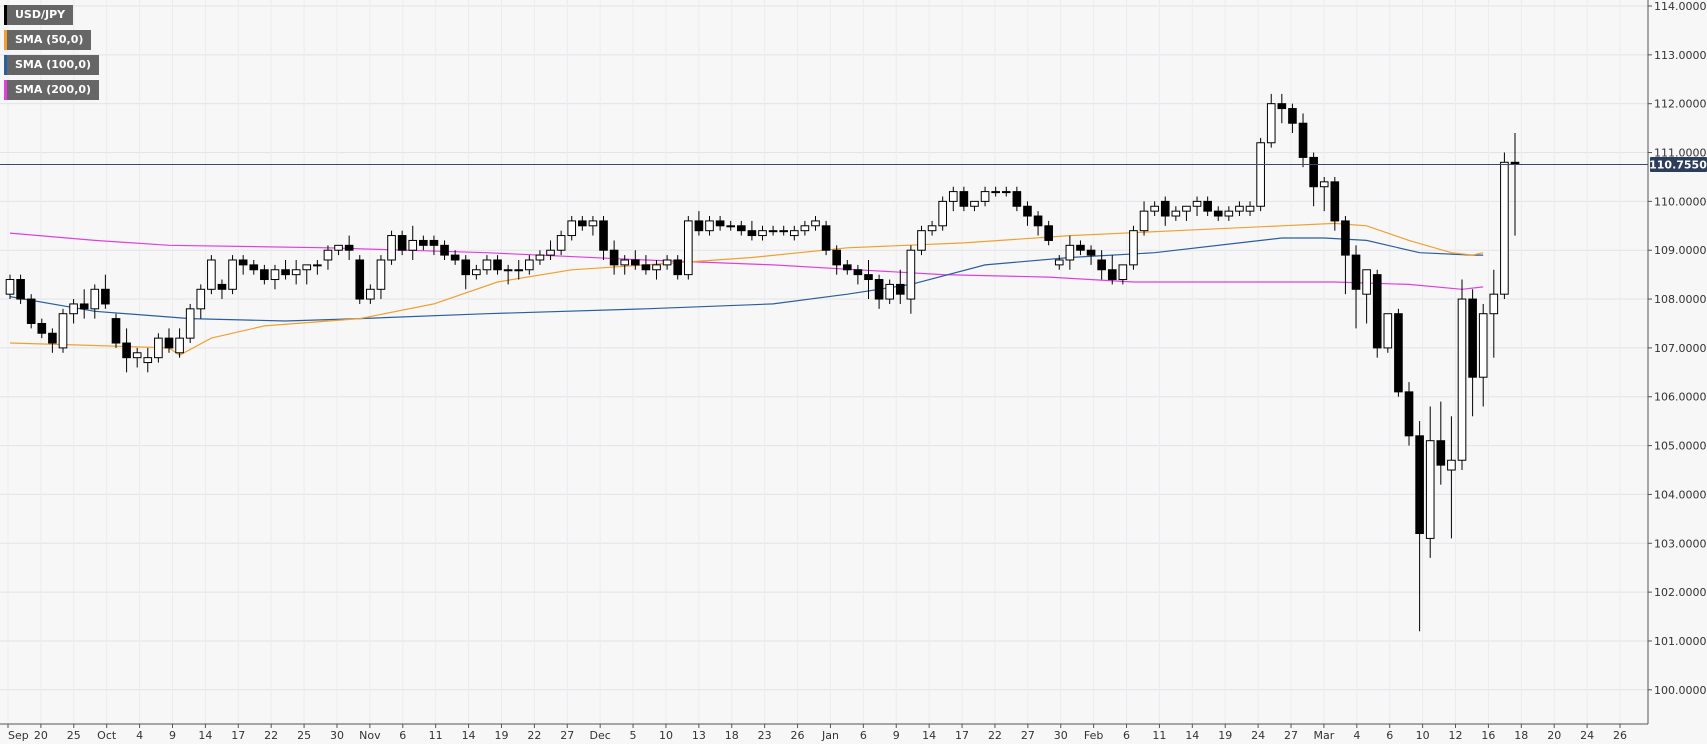 The image size is (1707, 744). What do you see at coordinates (1291, 735) in the screenshot?
I see `time-axis-label: 27` at bounding box center [1291, 735].